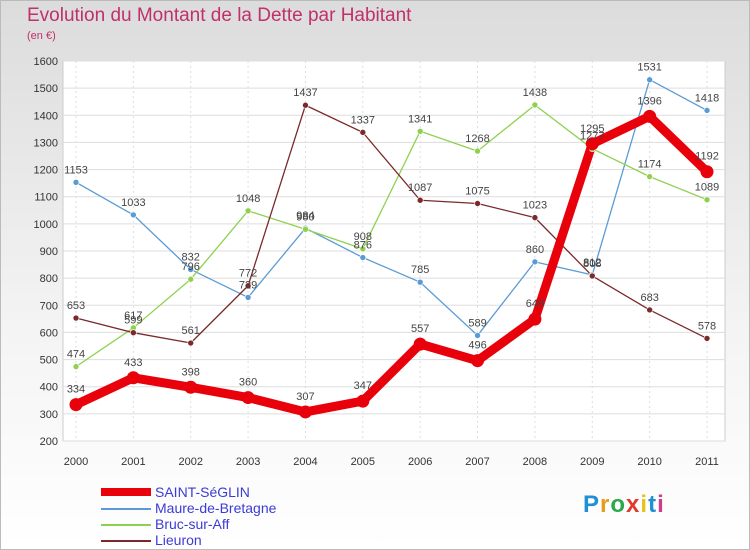 This screenshot has height=550, width=750. I want to click on legend-item-saint-seglin: SAINT-SéGLIN, so click(251, 492).